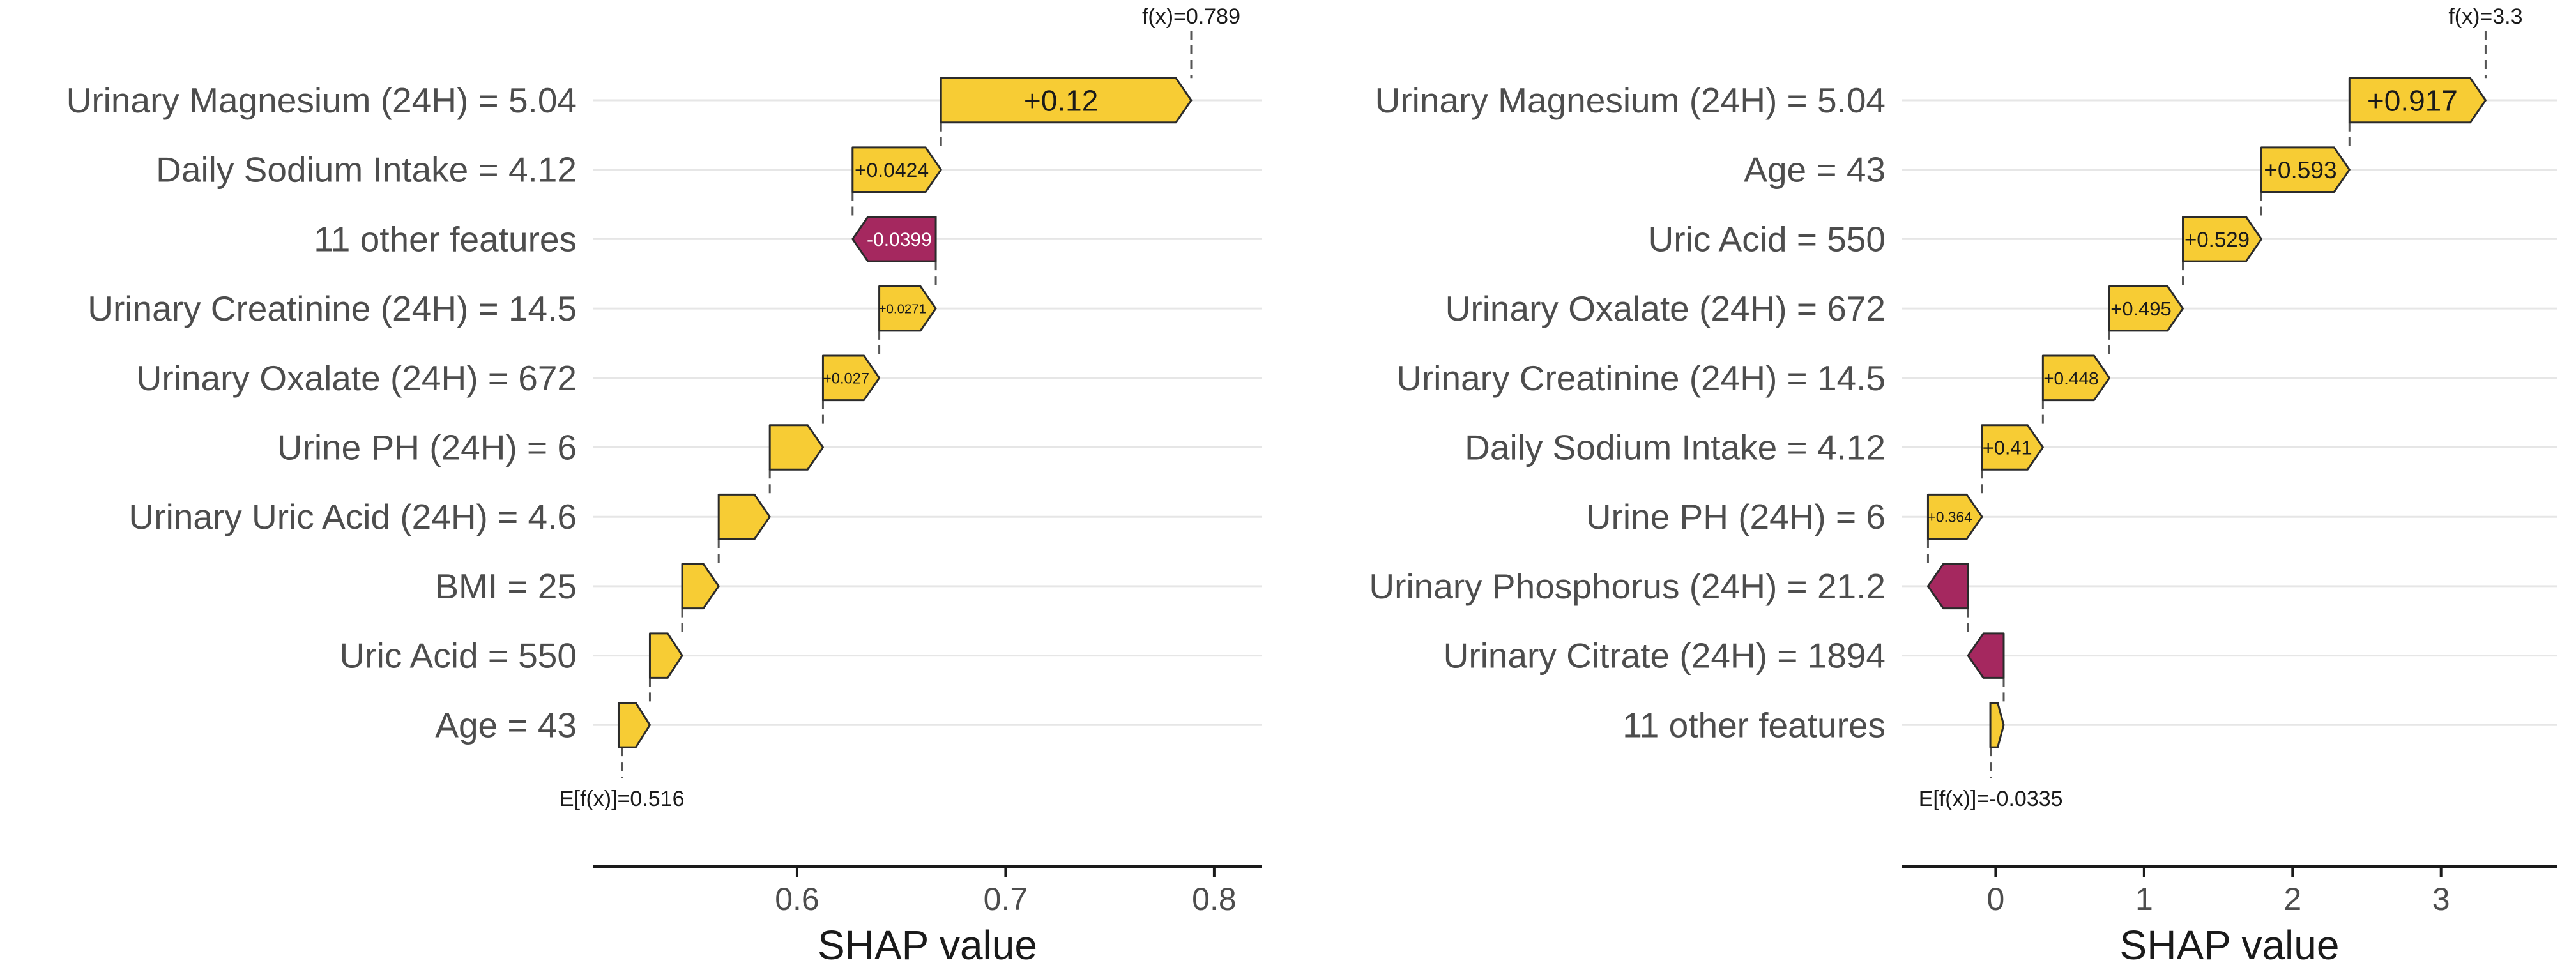 The width and height of the screenshot is (2576, 979). Describe the element at coordinates (1006, 899) in the screenshot. I see `x-tick-label: 0.7` at that location.